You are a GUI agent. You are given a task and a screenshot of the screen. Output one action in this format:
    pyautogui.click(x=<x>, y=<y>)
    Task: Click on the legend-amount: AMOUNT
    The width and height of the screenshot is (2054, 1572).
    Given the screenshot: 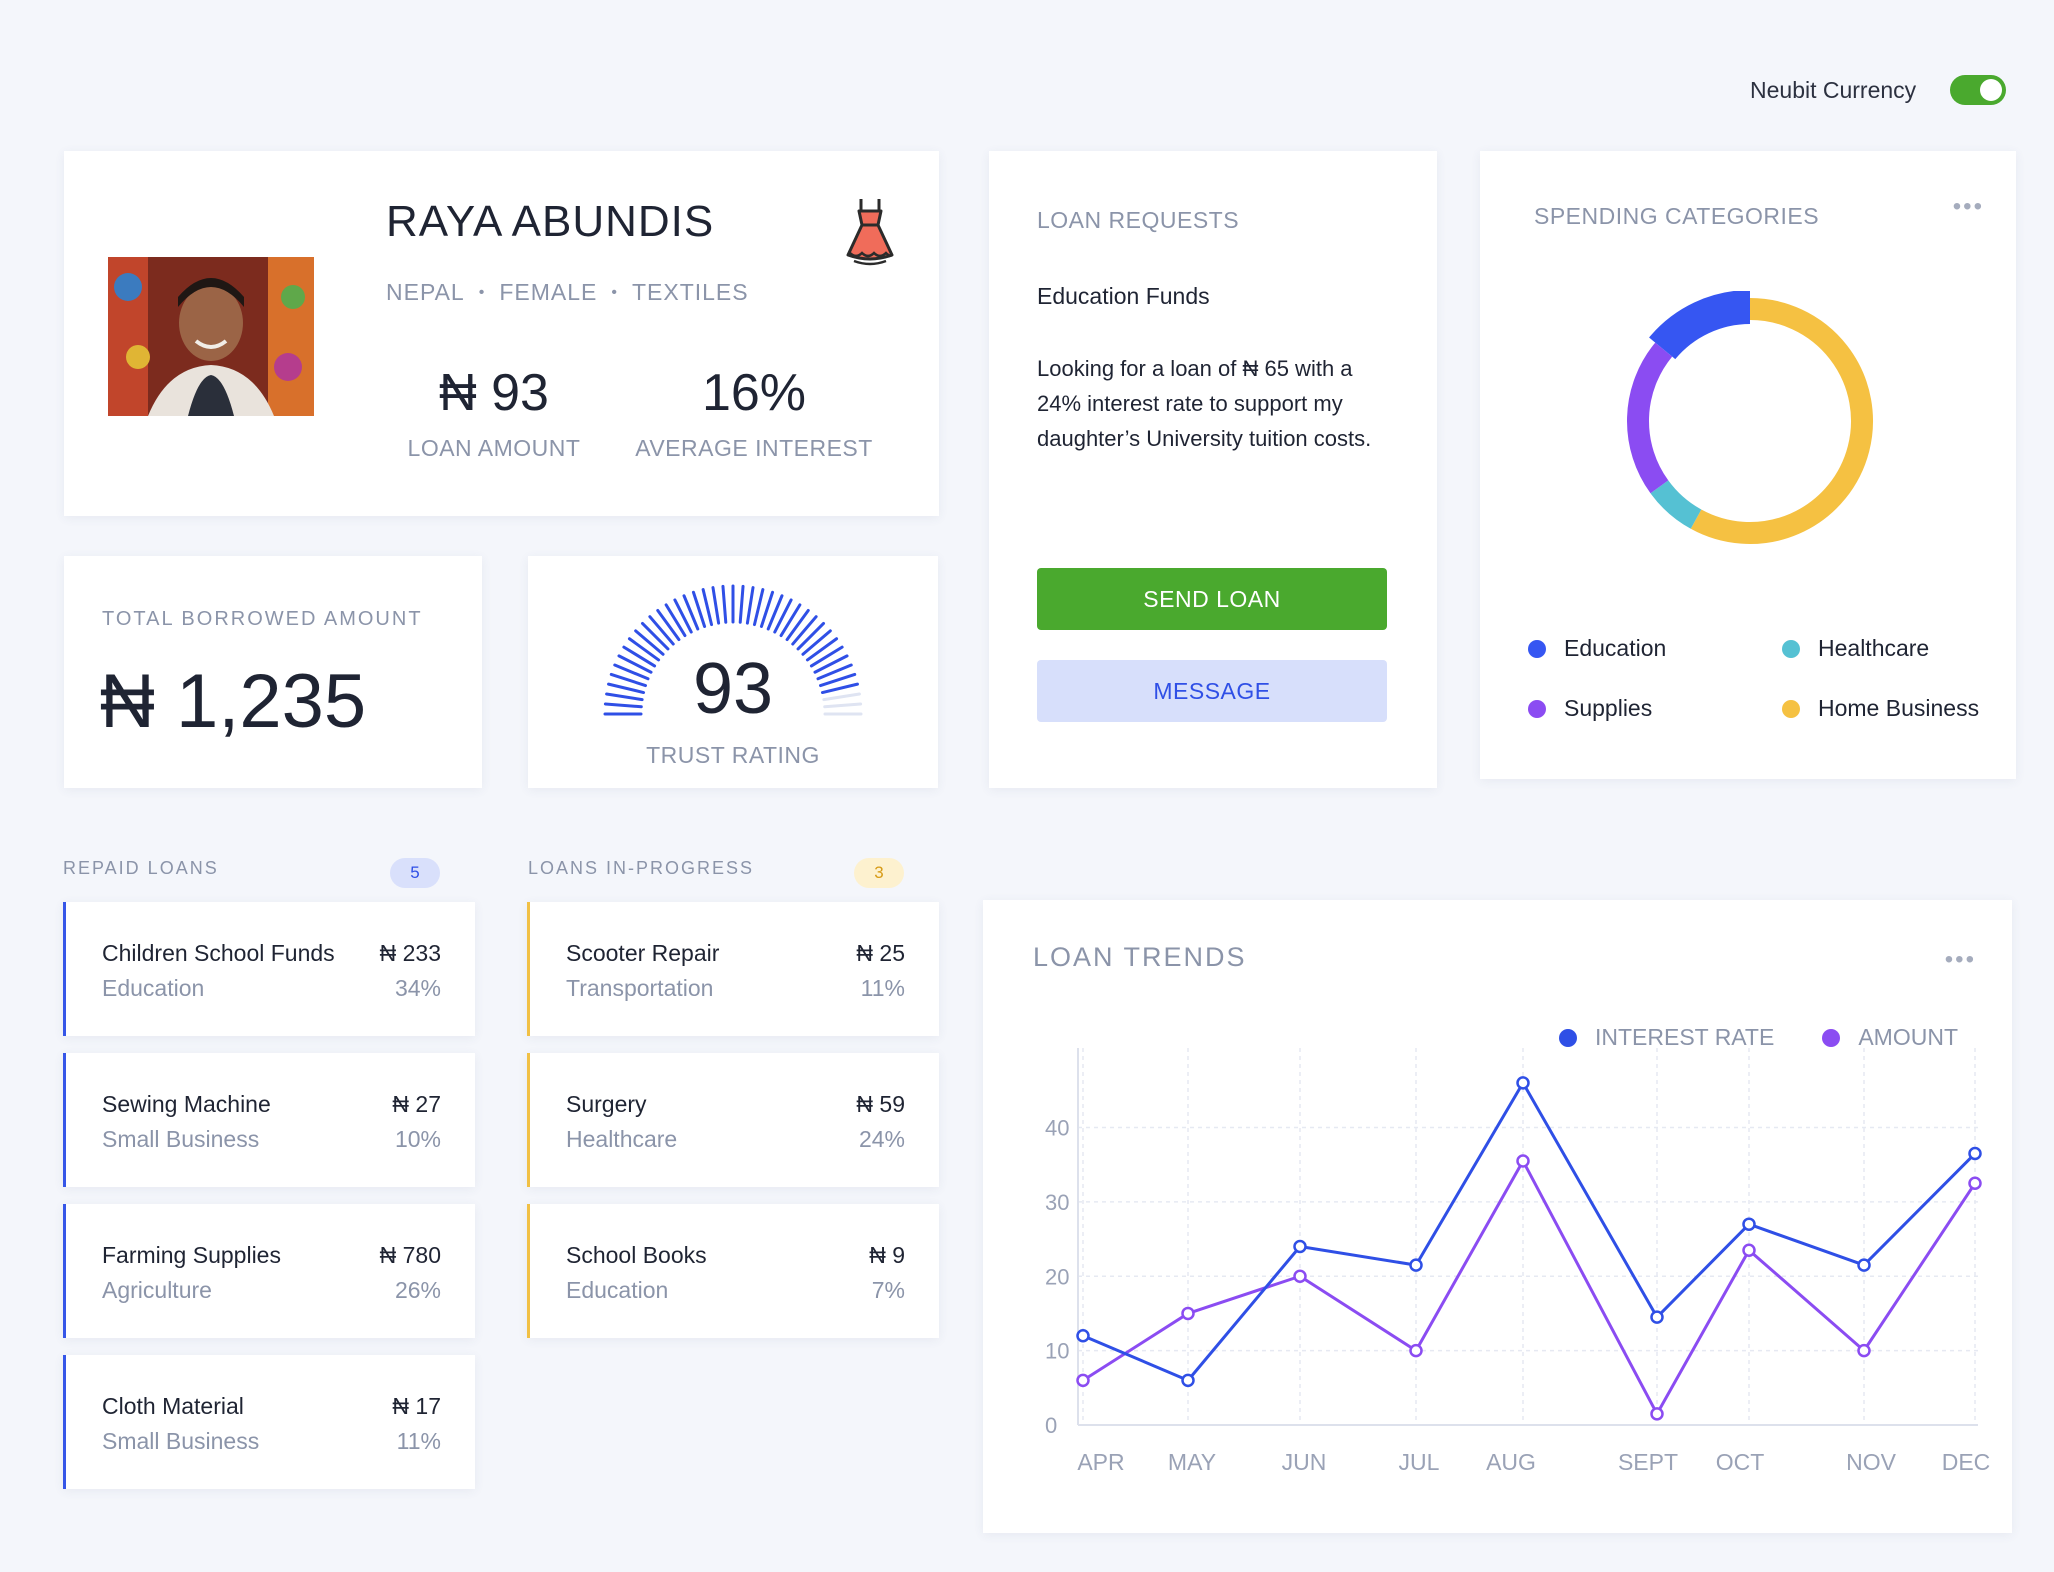 What is the action you would take?
    pyautogui.click(x=1890, y=1037)
    